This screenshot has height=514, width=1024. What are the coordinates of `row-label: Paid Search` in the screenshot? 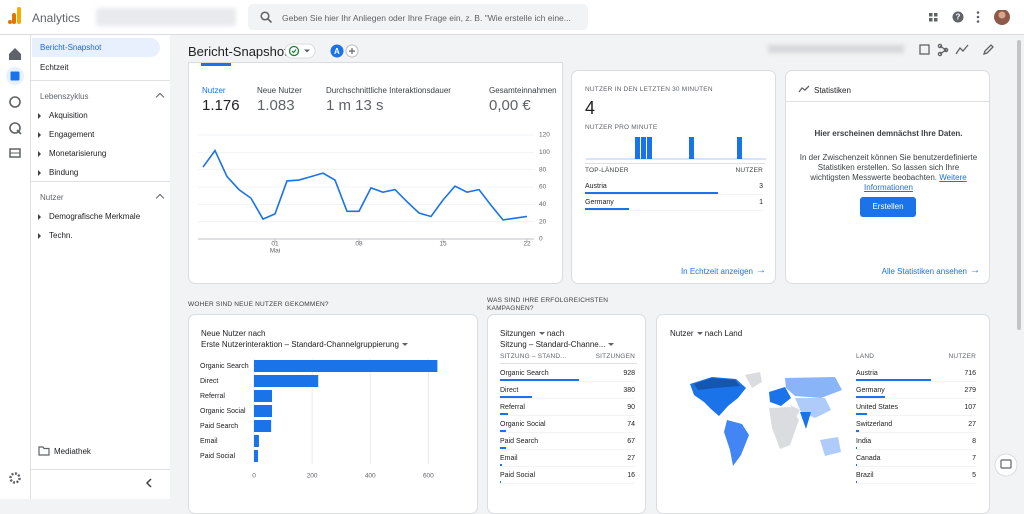 It's located at (519, 441).